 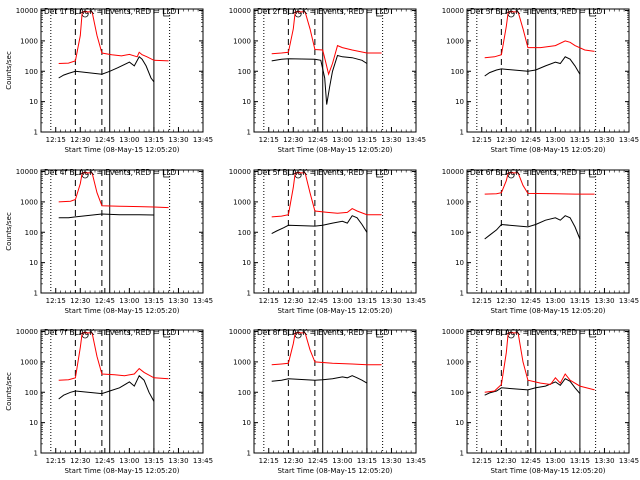 I want to click on panel-title: Det 2f BLACK = Events, RED = LLD, so click(x=323, y=11).